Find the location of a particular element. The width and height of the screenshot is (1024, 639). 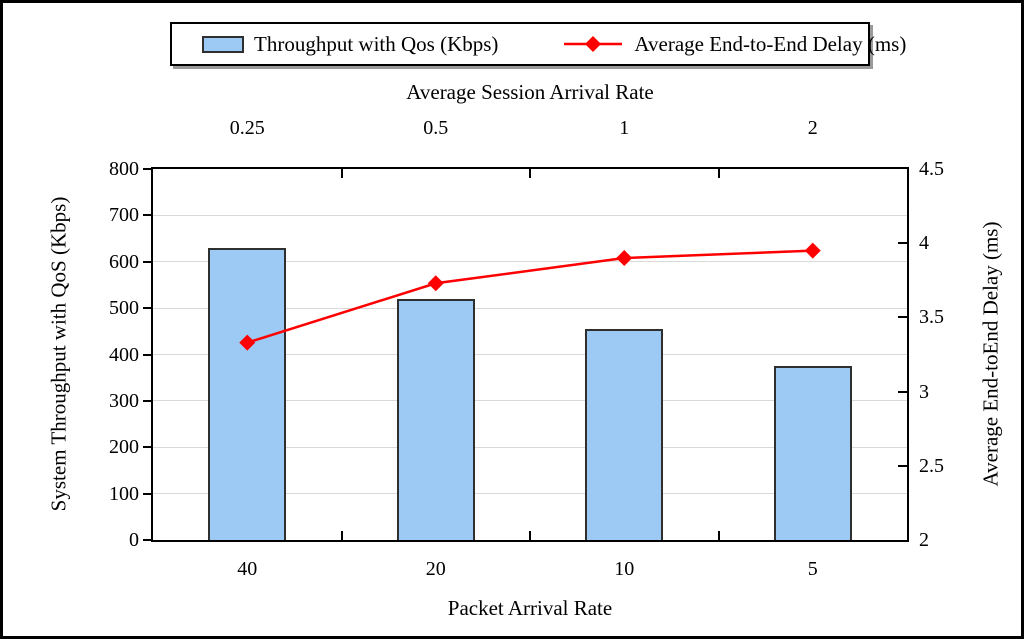

legend-item-throughput: Throughput with Qos (Kbps) is located at coordinates (350, 44).